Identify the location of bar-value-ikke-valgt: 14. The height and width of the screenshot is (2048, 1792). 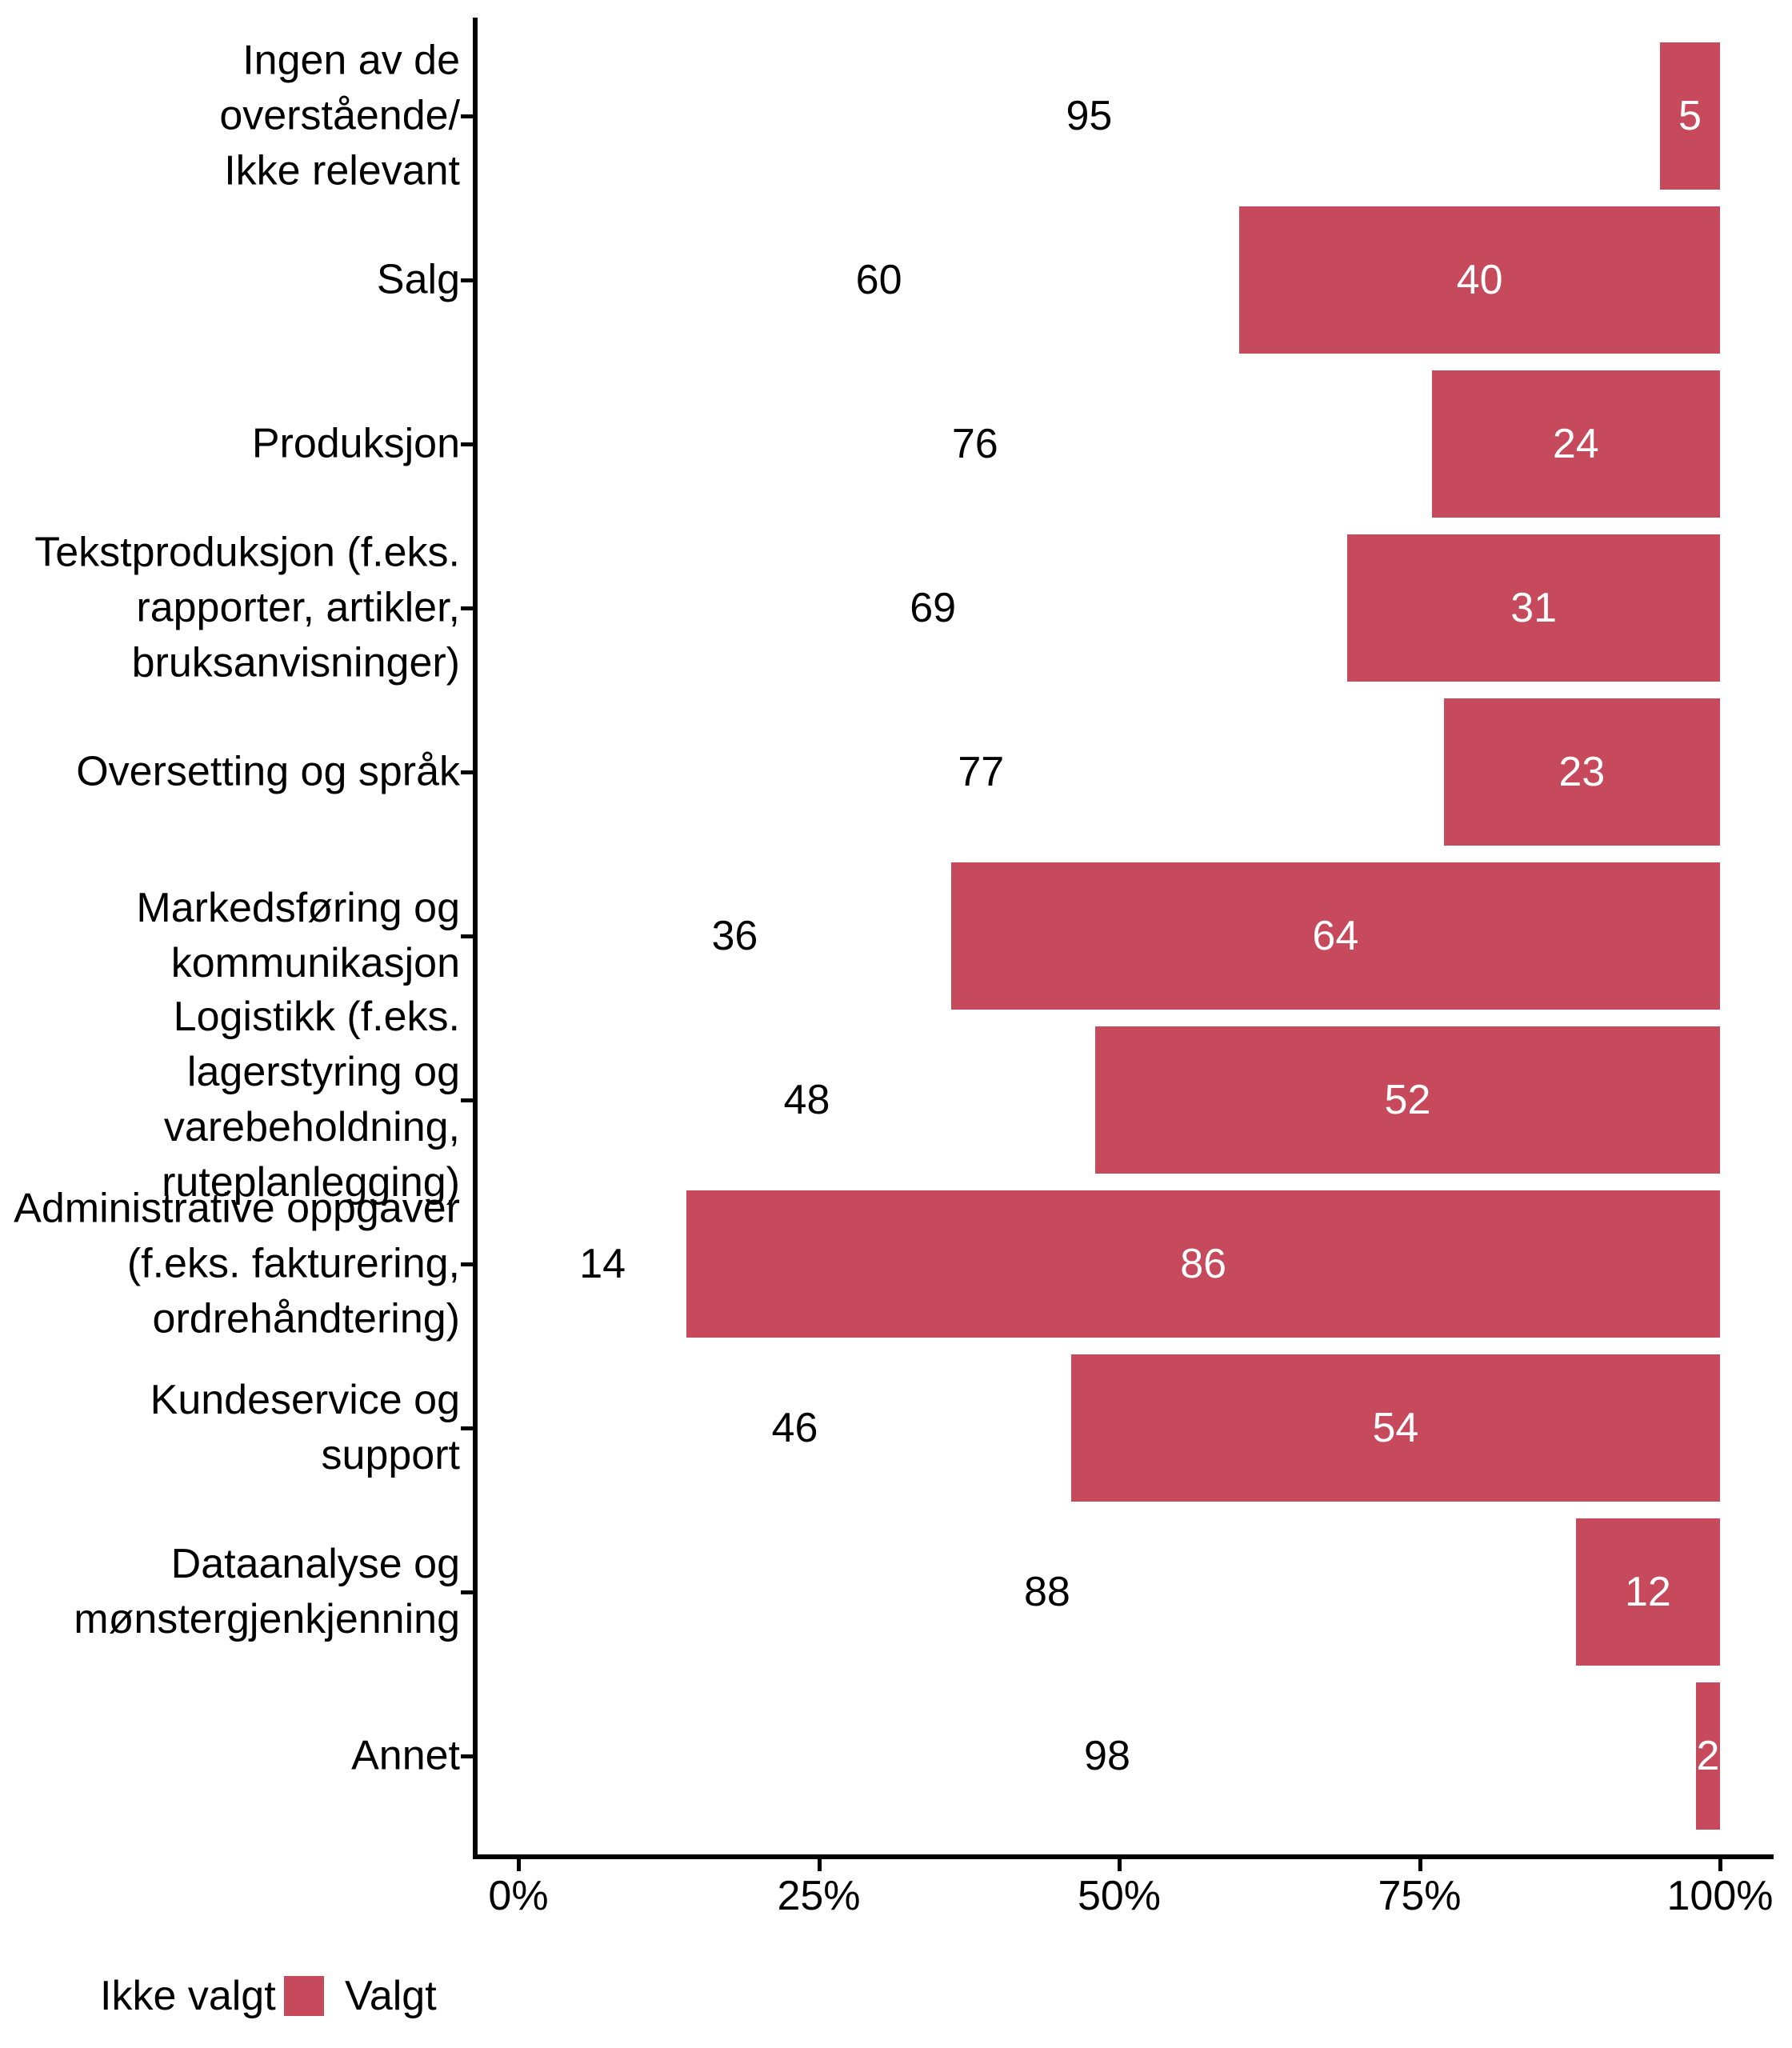
(602, 1264).